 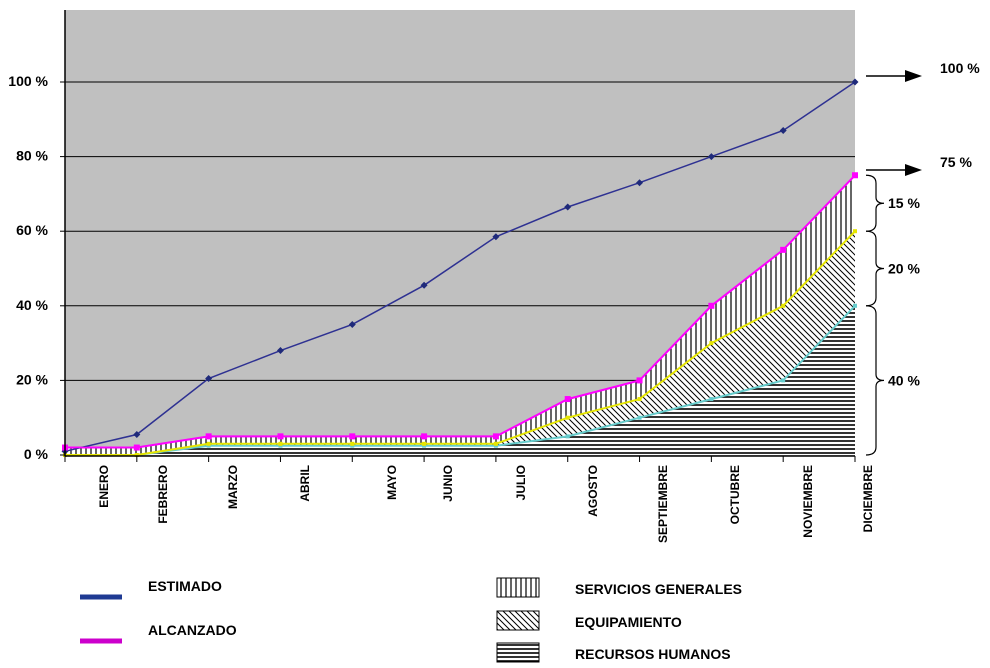 I want to click on x-tick-label: MARZO, so click(x=233, y=487).